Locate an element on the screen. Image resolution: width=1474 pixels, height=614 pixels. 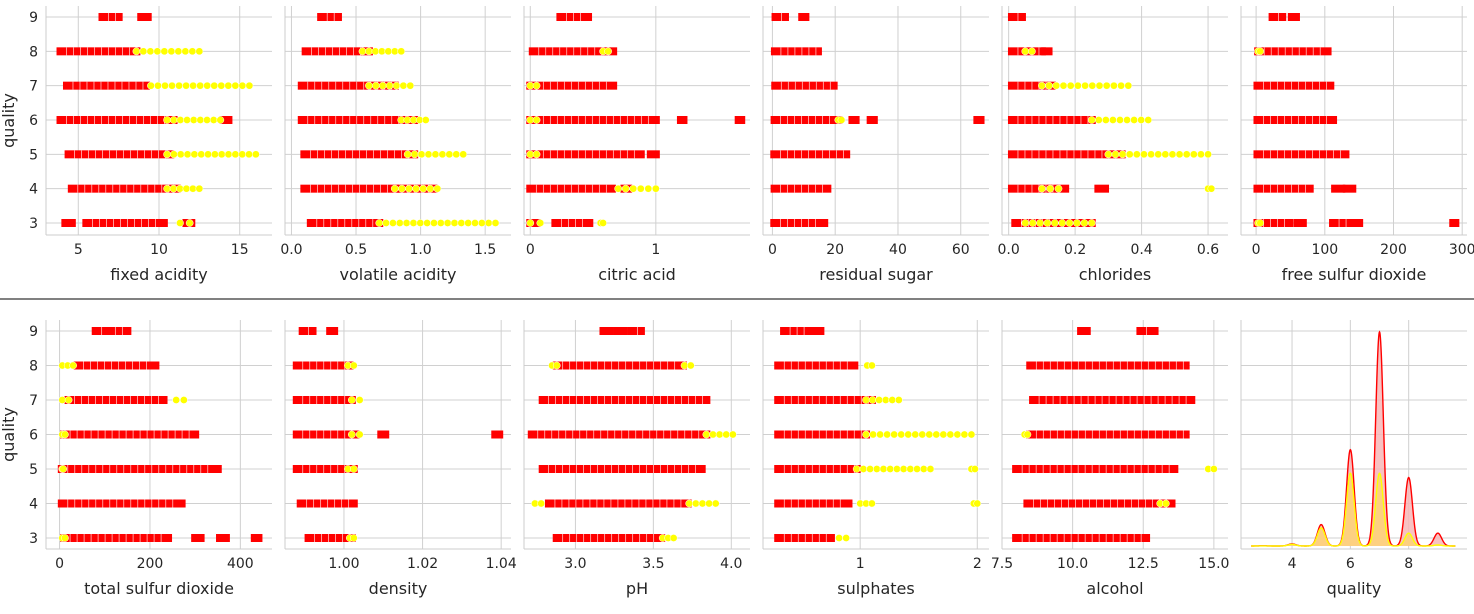
x-tick-label: 200 is located at coordinates (150, 564).